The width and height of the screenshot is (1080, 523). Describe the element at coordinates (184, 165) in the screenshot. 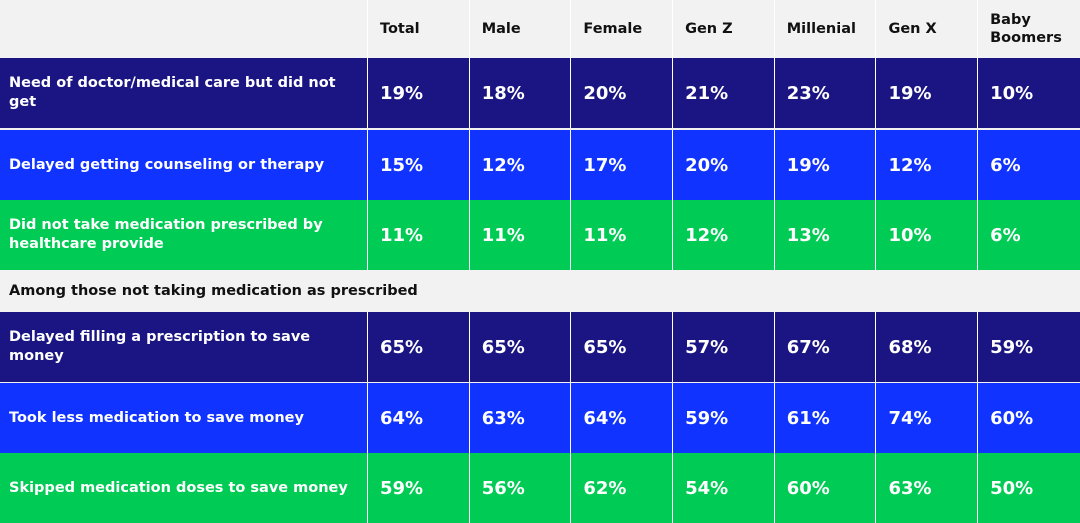

I see `row-label: Delayed getting counseling or therapy` at that location.